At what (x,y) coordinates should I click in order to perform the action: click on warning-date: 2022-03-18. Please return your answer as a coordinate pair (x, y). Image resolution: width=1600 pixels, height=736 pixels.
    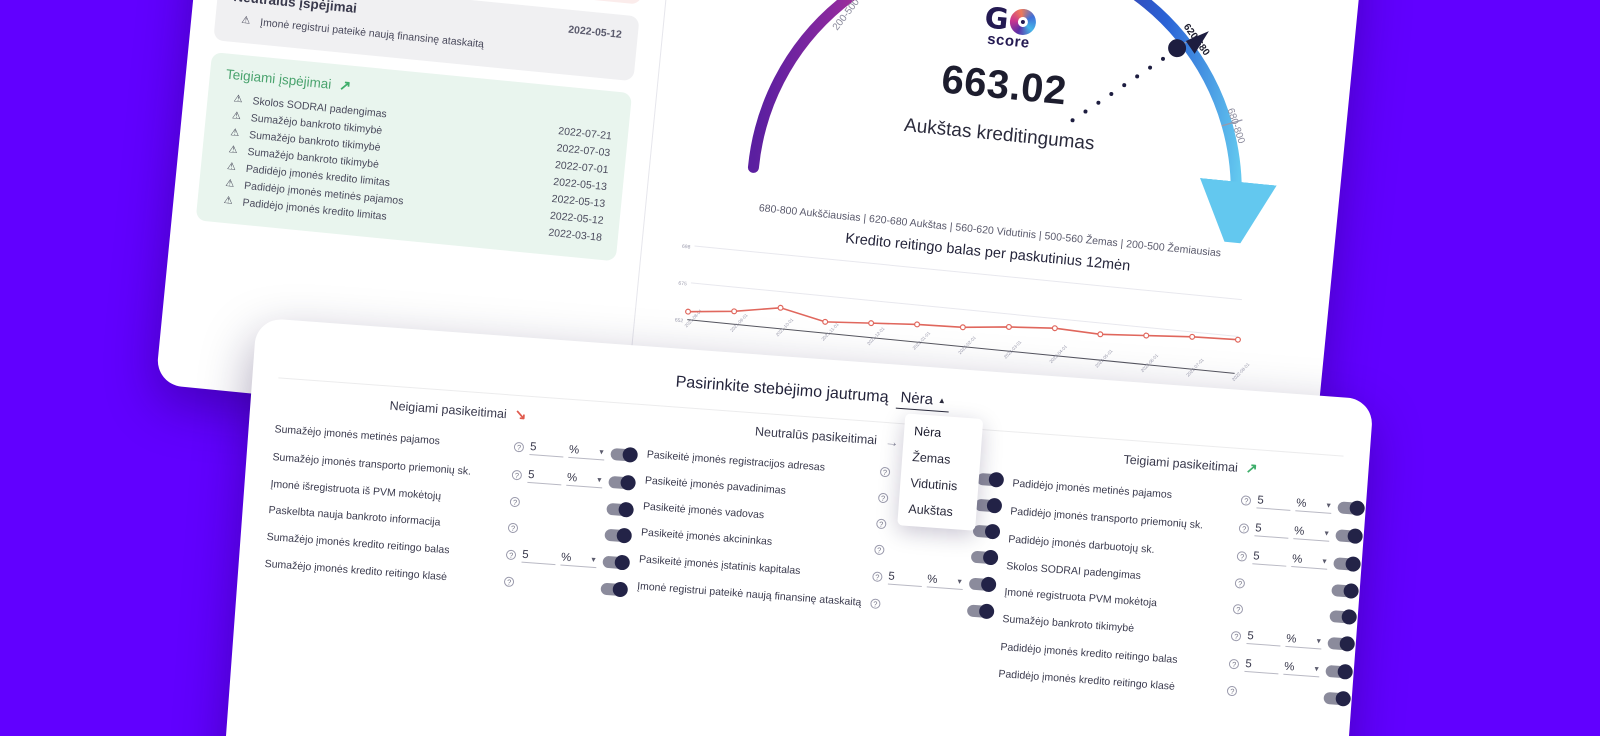
    Looking at the image, I should click on (575, 235).